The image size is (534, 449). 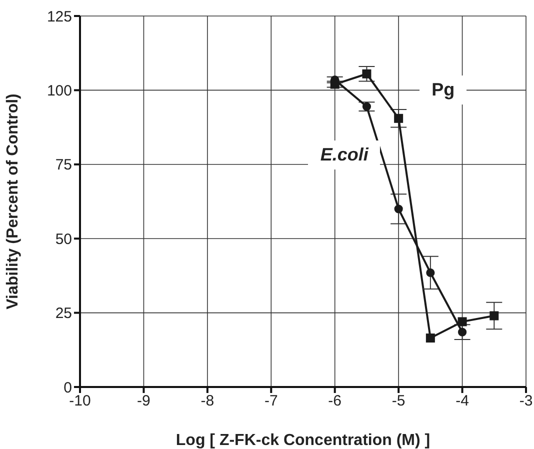 I want to click on y-tick-label: 100, so click(x=59, y=91).